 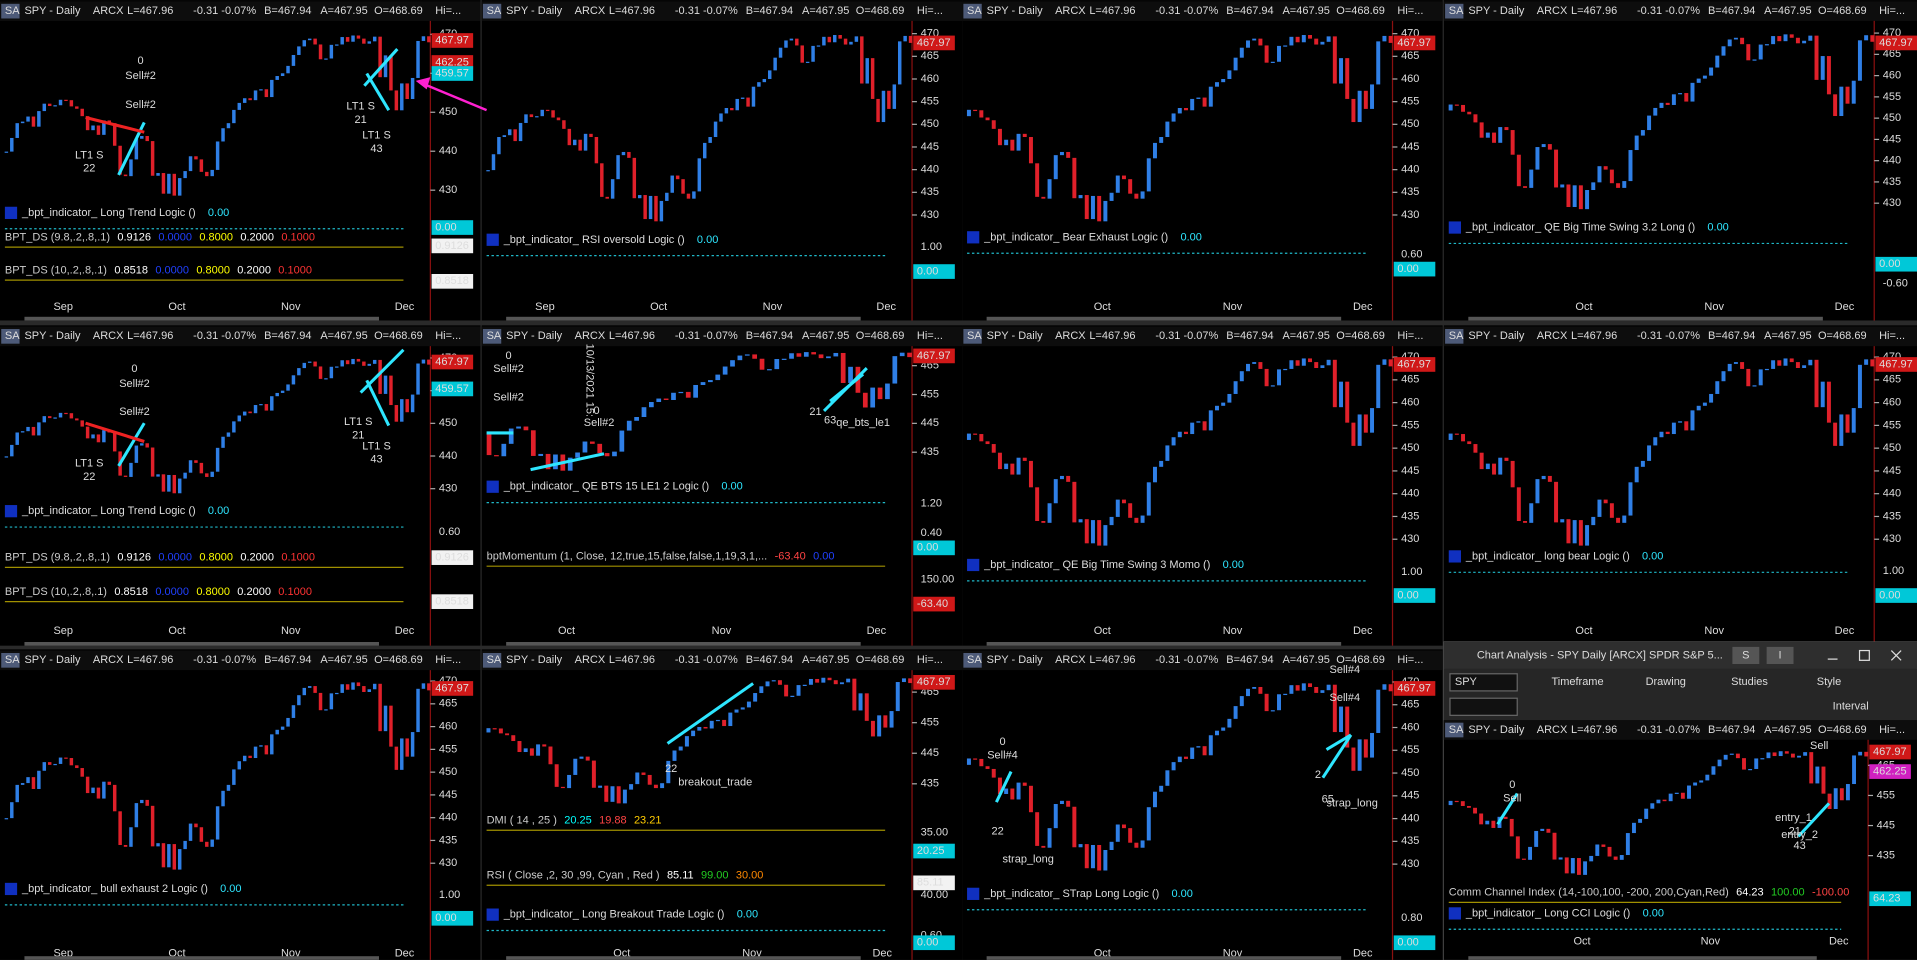 I want to click on axis-label: 462.25, so click(x=452, y=62).